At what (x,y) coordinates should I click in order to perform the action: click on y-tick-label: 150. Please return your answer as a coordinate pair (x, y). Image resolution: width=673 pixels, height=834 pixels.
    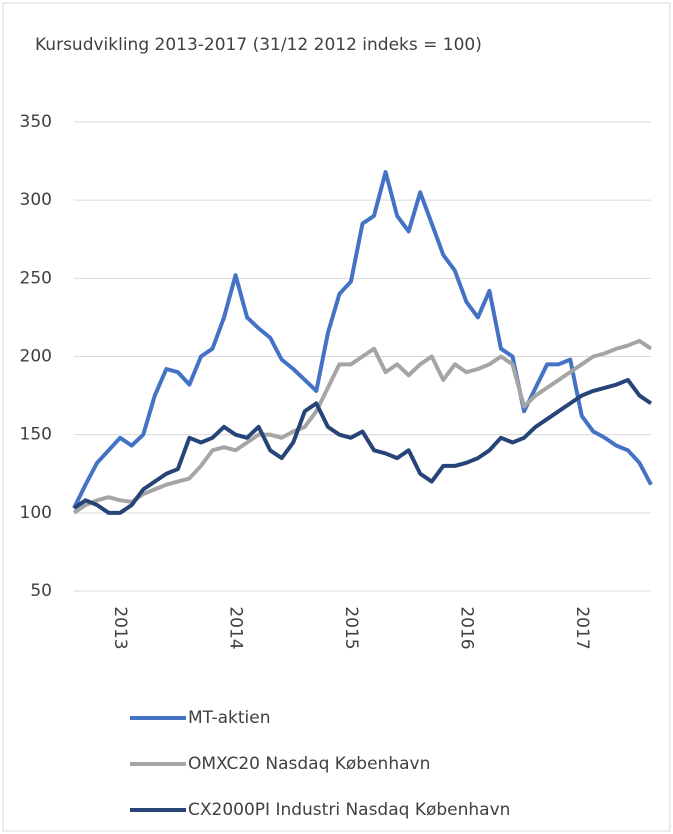
    Looking at the image, I should click on (36, 435).